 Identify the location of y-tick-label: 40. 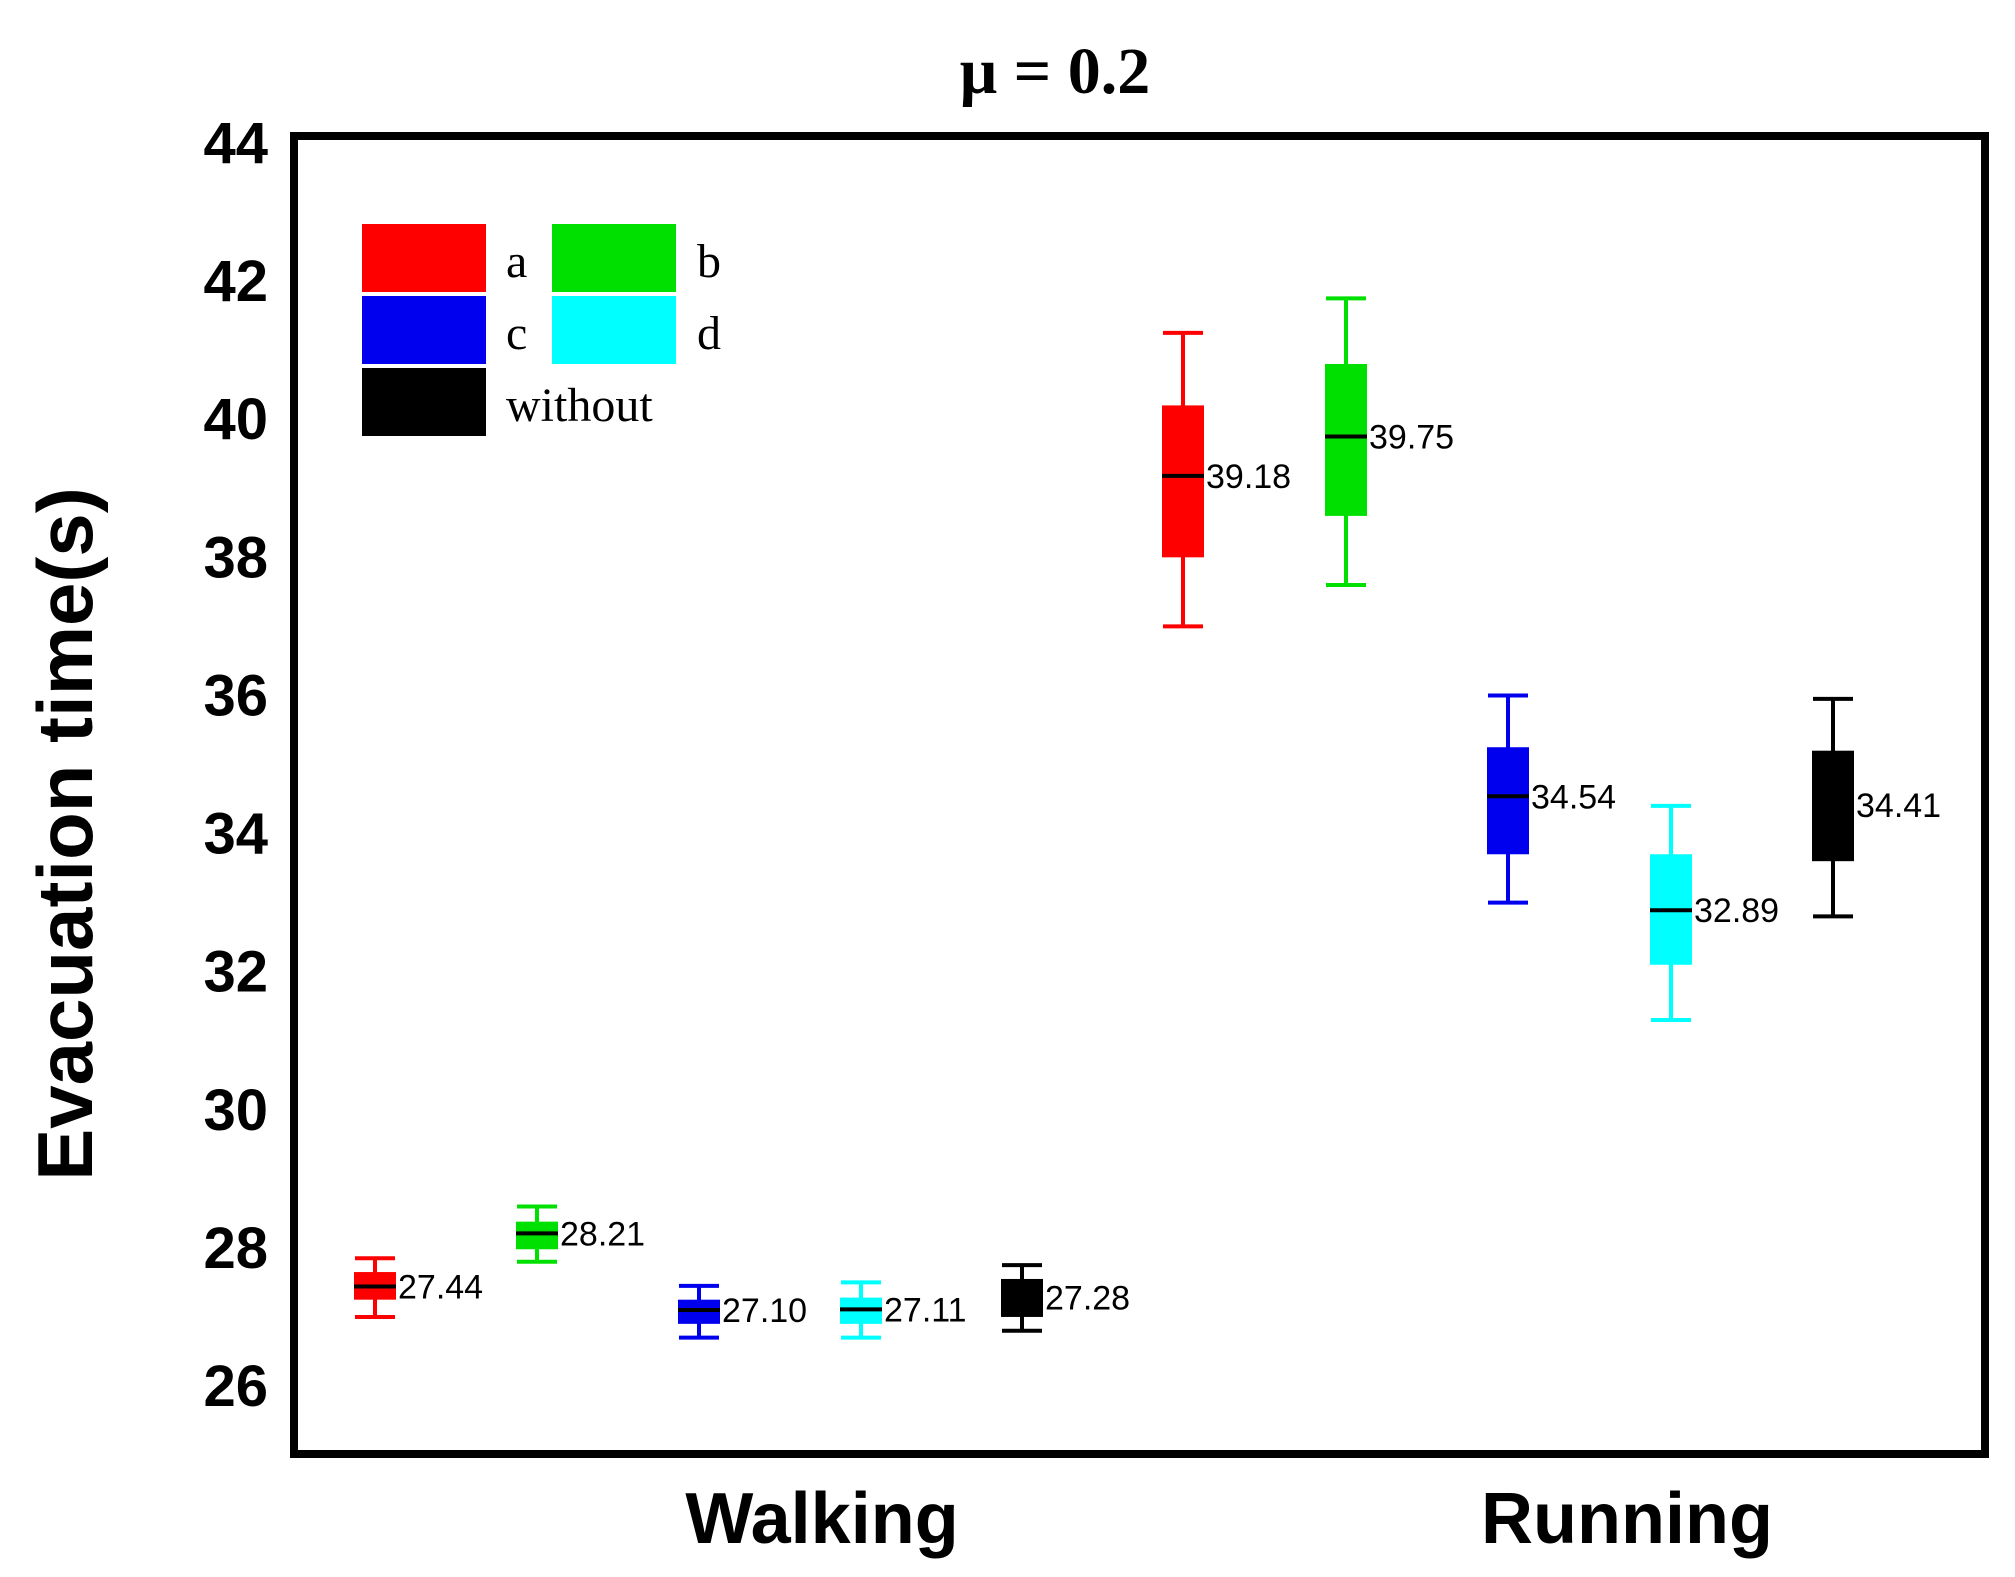
(235, 419).